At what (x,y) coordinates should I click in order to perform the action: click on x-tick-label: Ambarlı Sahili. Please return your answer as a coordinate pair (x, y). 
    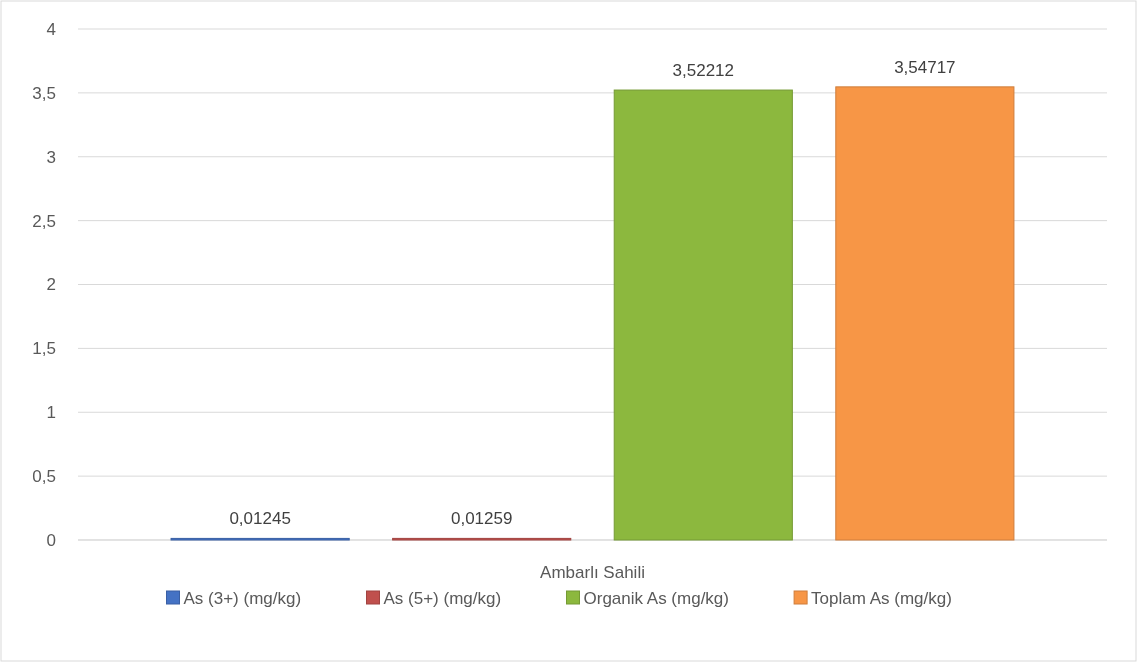
    Looking at the image, I should click on (592, 572).